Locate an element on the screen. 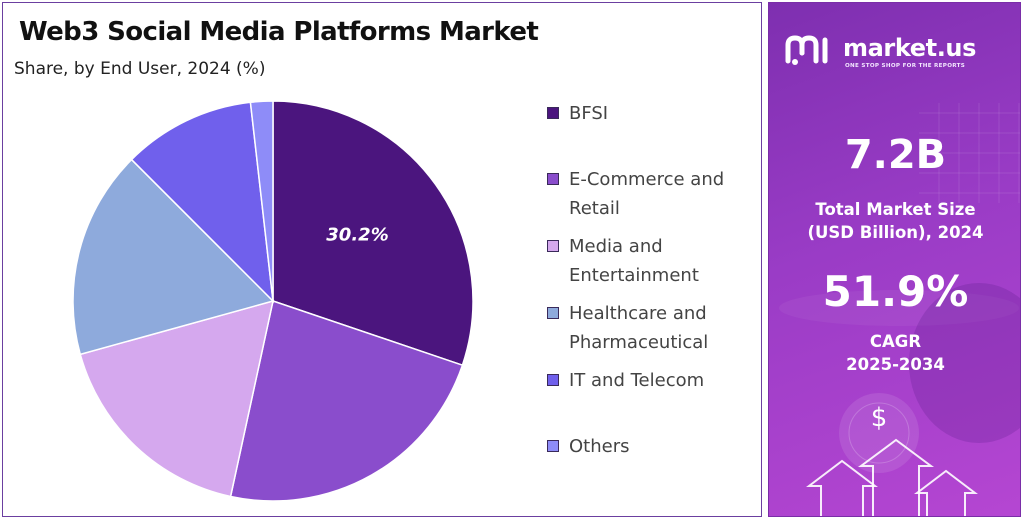 The image size is (1024, 521). legend-label: BFSI is located at coordinates (669, 113).